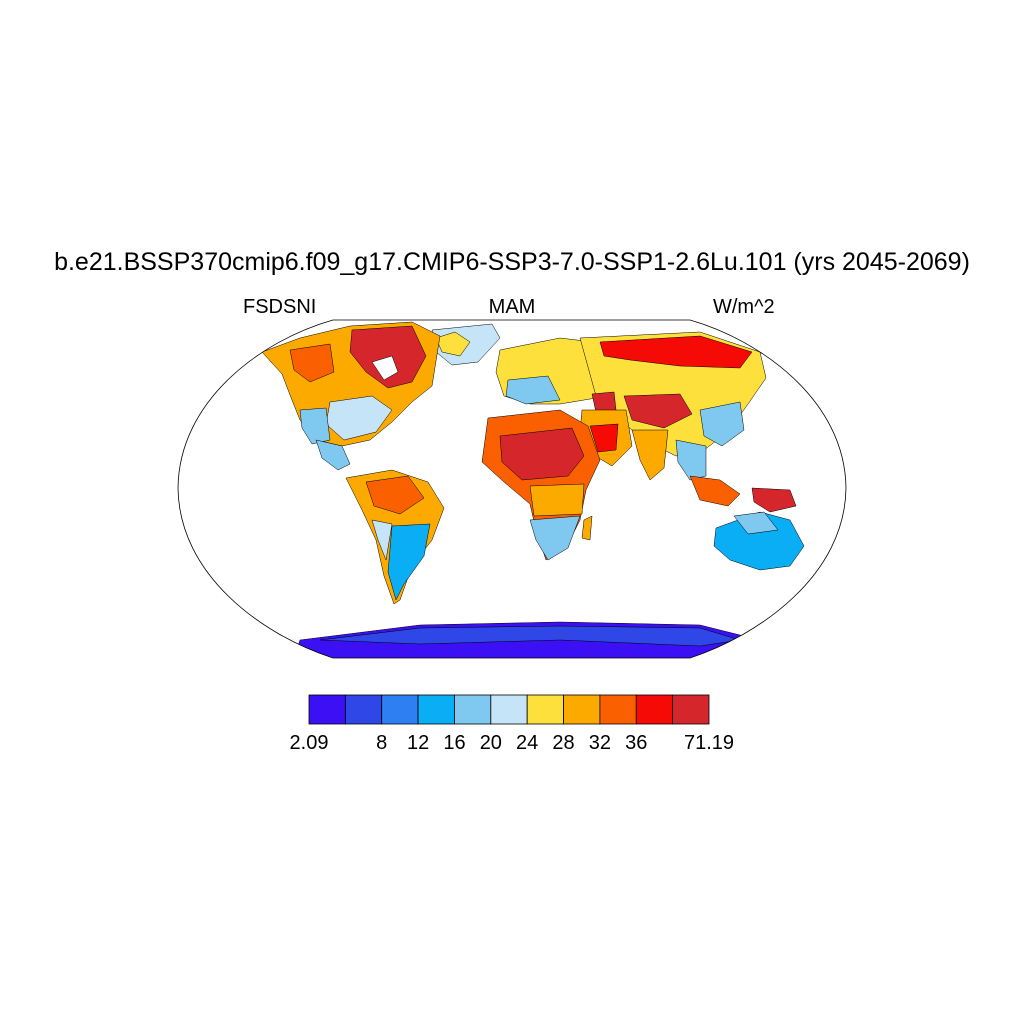 Image resolution: width=1024 pixels, height=1024 pixels. Describe the element at coordinates (722, 424) in the screenshot. I see `region-east-asia-cool` at that location.